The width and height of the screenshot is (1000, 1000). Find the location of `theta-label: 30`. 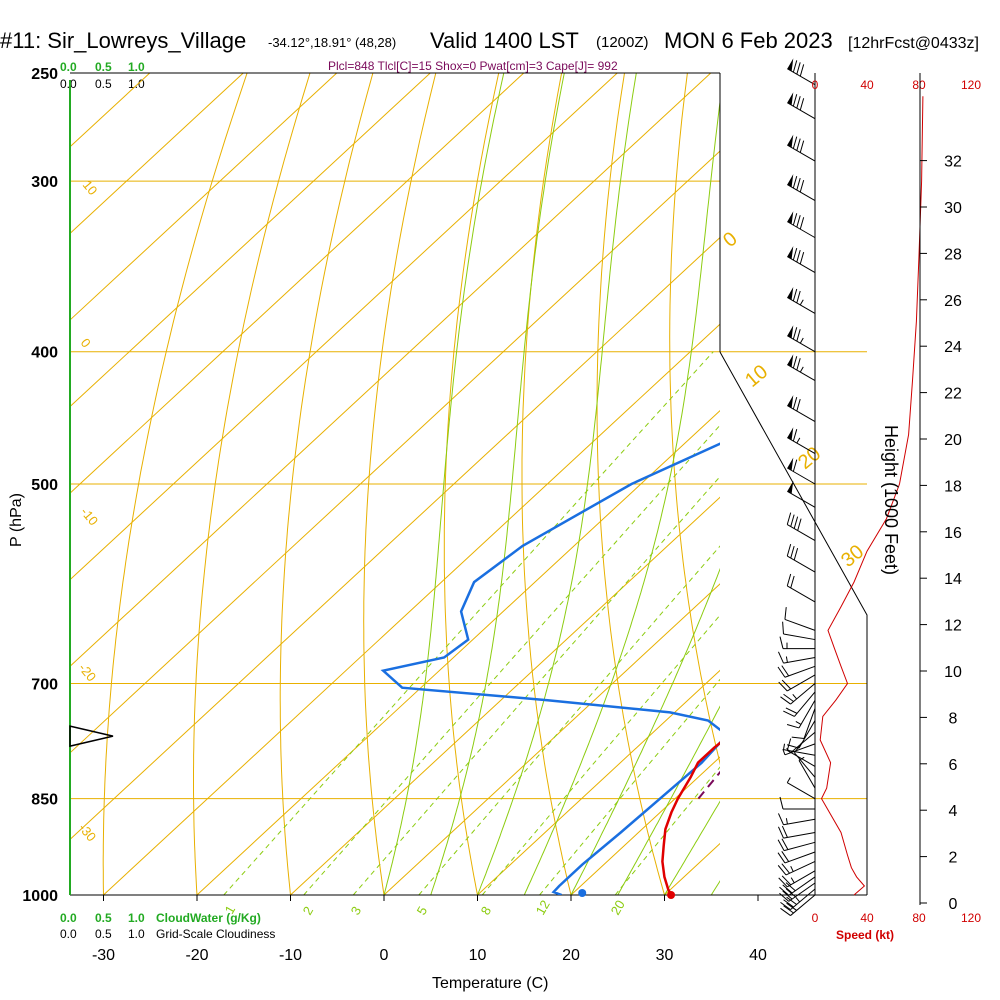

theta-label: 30 is located at coordinates (852, 556).